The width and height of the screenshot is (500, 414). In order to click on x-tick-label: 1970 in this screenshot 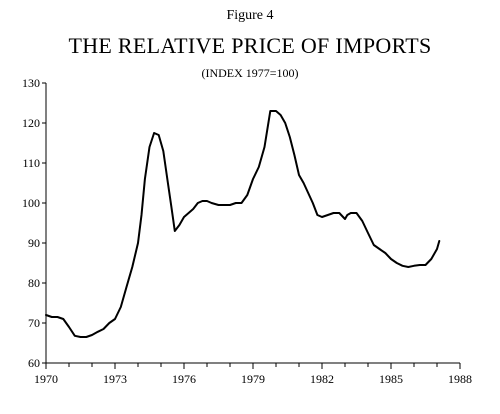, I will do `click(46, 379)`.